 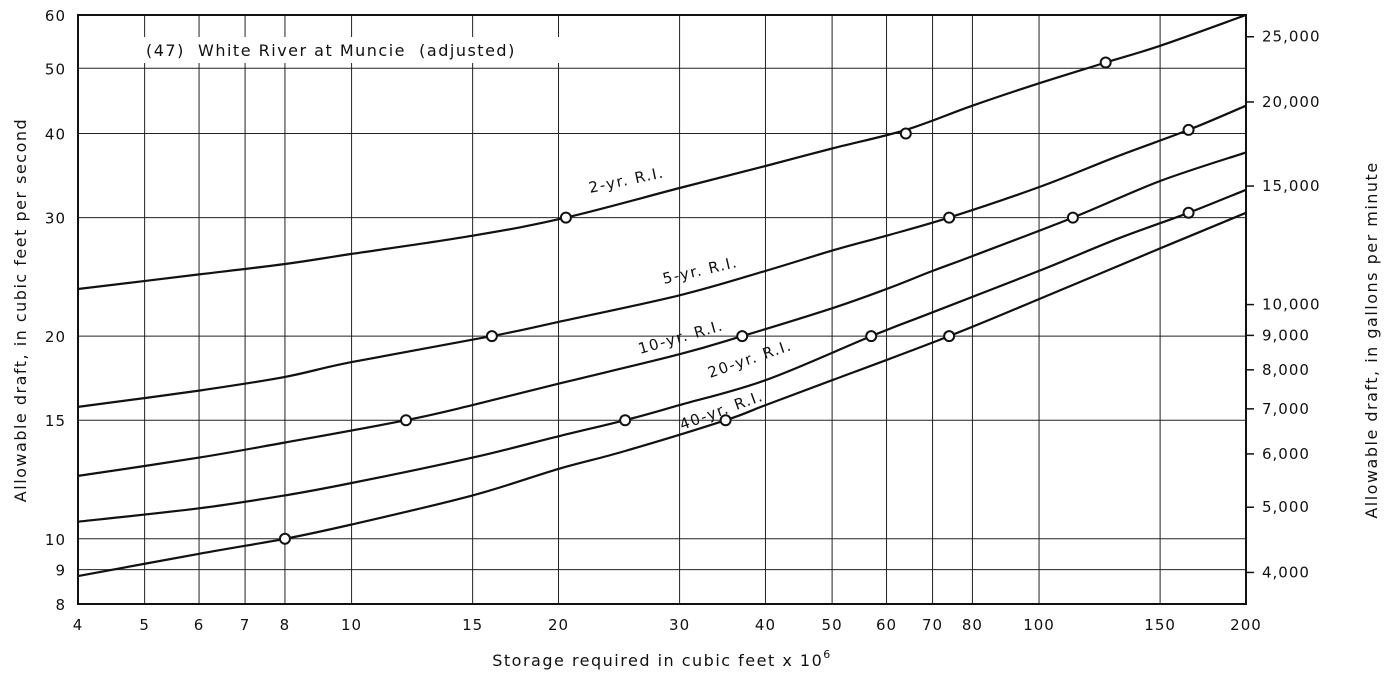 What do you see at coordinates (199, 625) in the screenshot?
I see `x-tick-label: 6` at bounding box center [199, 625].